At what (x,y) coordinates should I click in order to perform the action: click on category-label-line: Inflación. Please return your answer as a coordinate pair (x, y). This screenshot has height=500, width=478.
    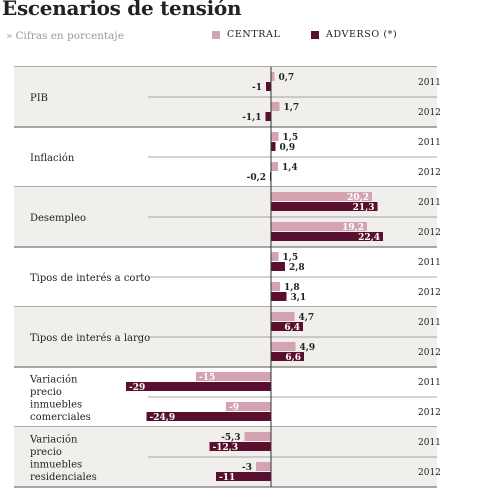
    Looking at the image, I should click on (52, 158).